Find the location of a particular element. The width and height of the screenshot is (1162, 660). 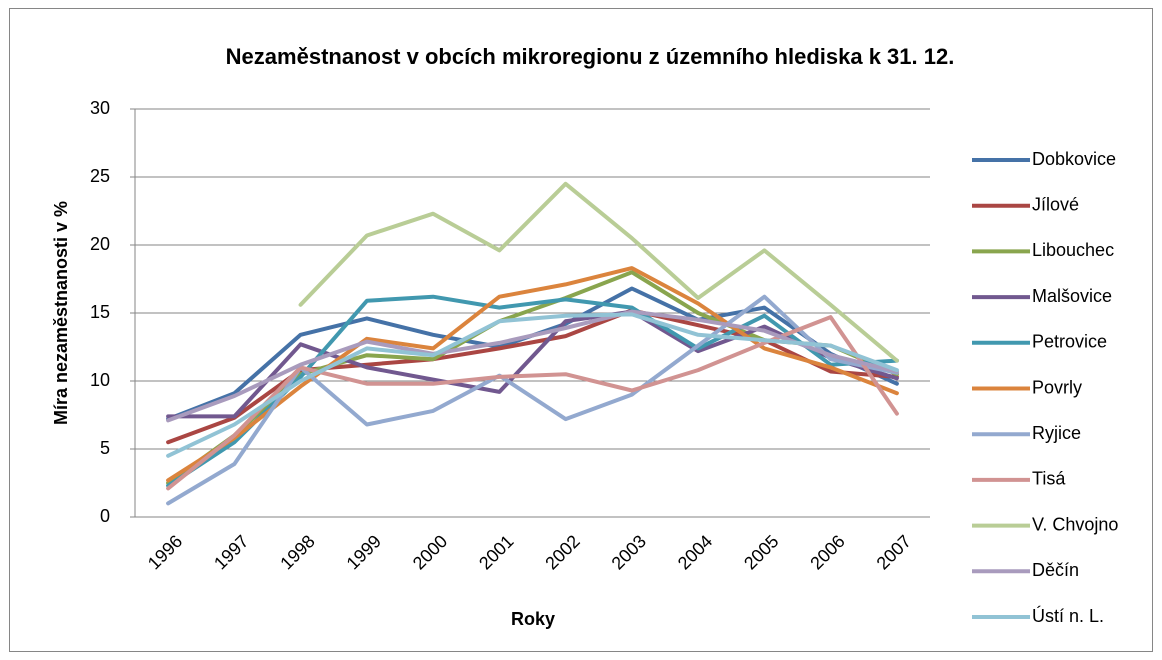

y-tick-label: 5 is located at coordinates (105, 448).